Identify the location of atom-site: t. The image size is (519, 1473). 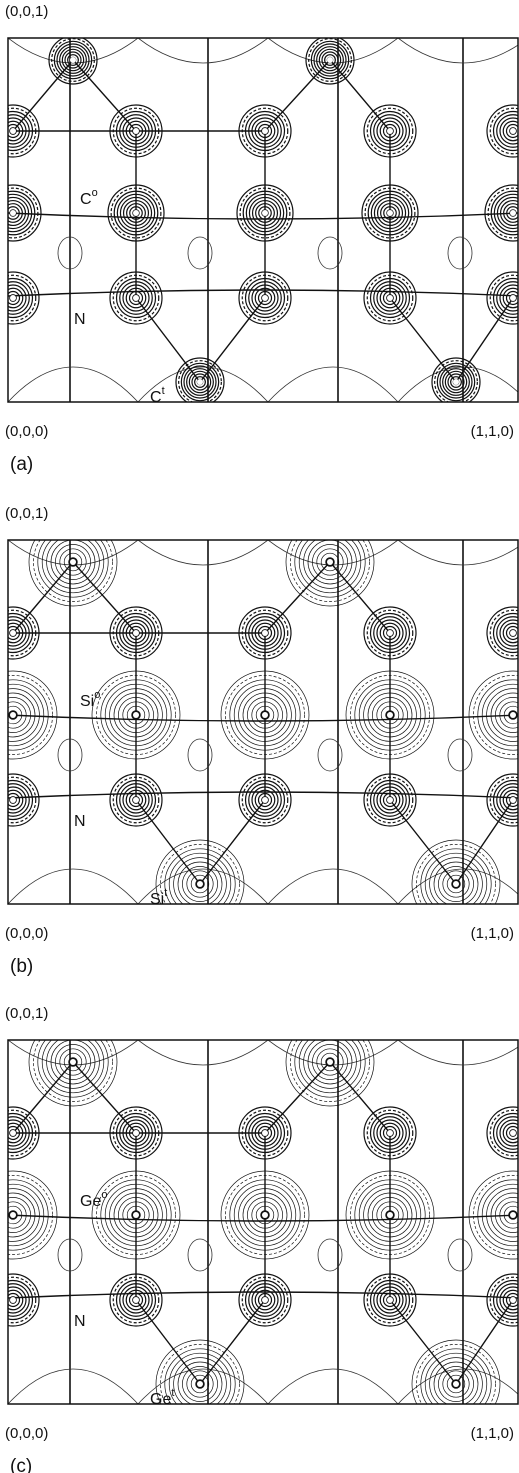
(165, 893).